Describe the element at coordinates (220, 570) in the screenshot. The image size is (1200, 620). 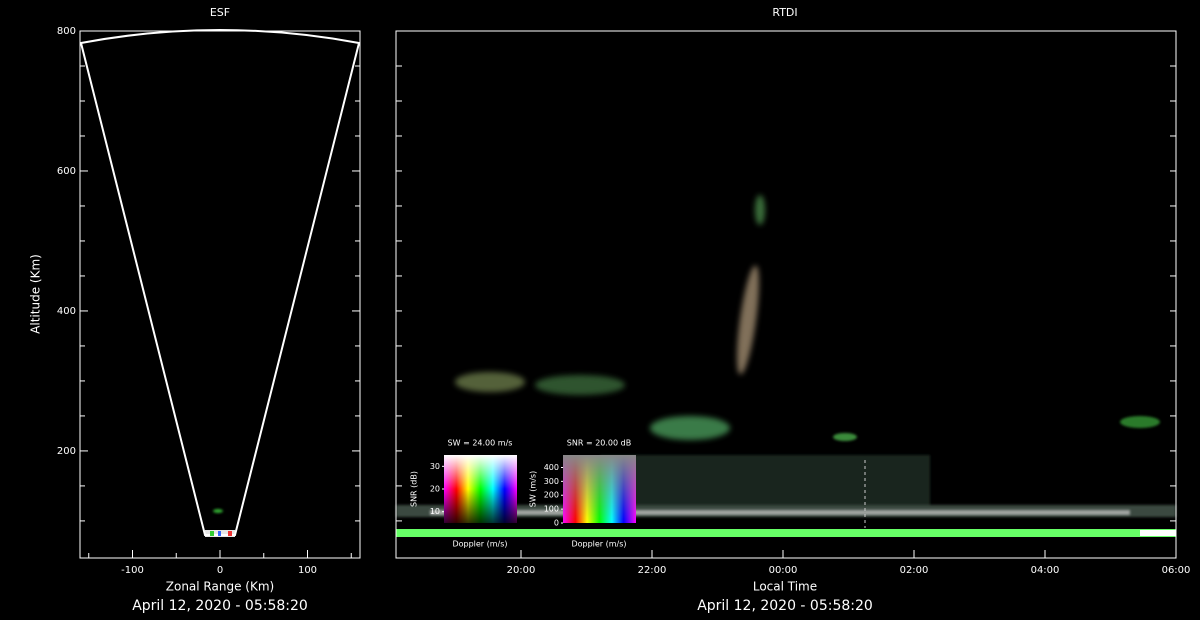
I see `x-tick-label: 0` at that location.